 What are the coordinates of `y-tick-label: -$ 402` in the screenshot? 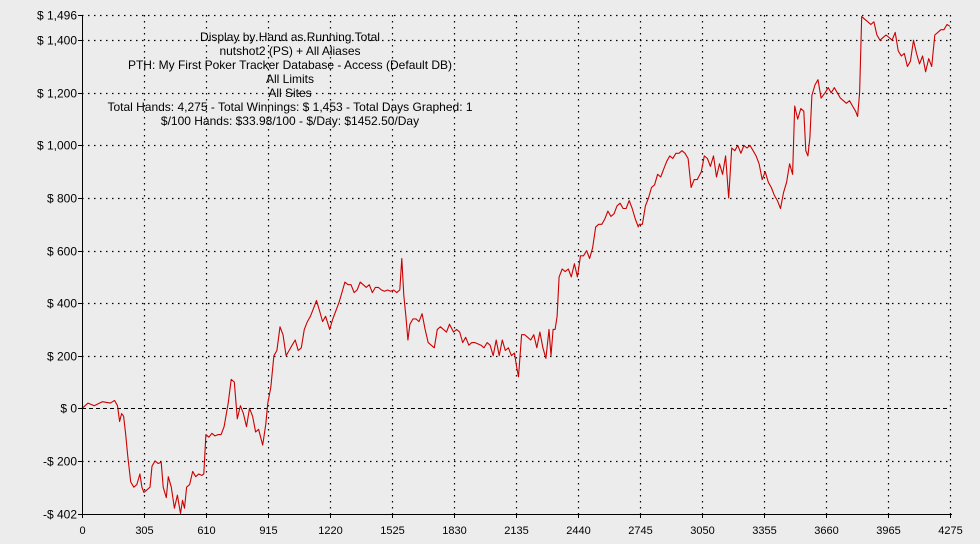 It's located at (60, 515).